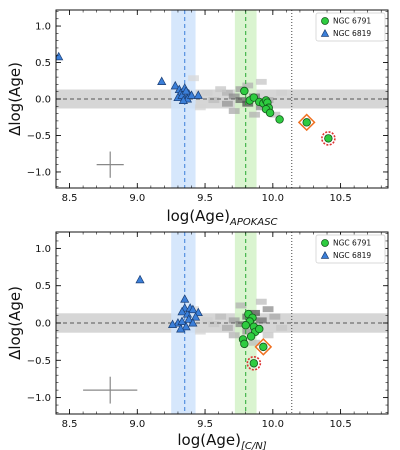 Image resolution: width=400 pixels, height=450 pixels. I want to click on y-tick-label: 1.0, so click(43, 249).